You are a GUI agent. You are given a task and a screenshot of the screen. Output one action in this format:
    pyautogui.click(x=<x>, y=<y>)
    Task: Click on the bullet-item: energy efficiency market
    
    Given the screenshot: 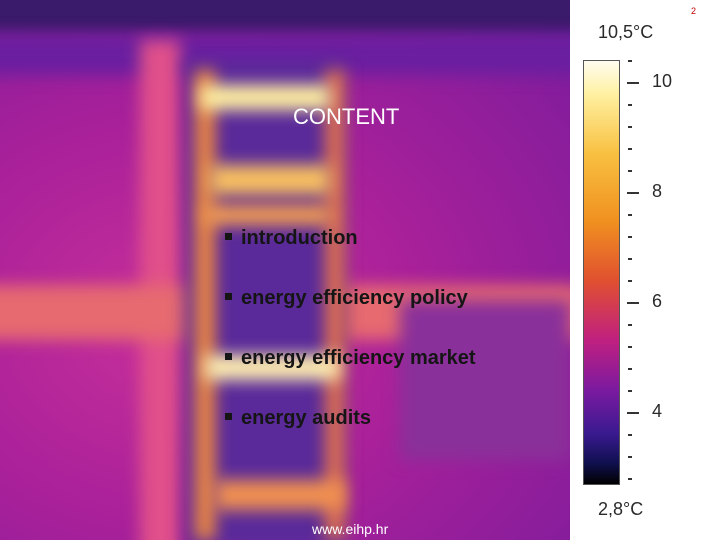 What is the action you would take?
    pyautogui.click(x=350, y=358)
    